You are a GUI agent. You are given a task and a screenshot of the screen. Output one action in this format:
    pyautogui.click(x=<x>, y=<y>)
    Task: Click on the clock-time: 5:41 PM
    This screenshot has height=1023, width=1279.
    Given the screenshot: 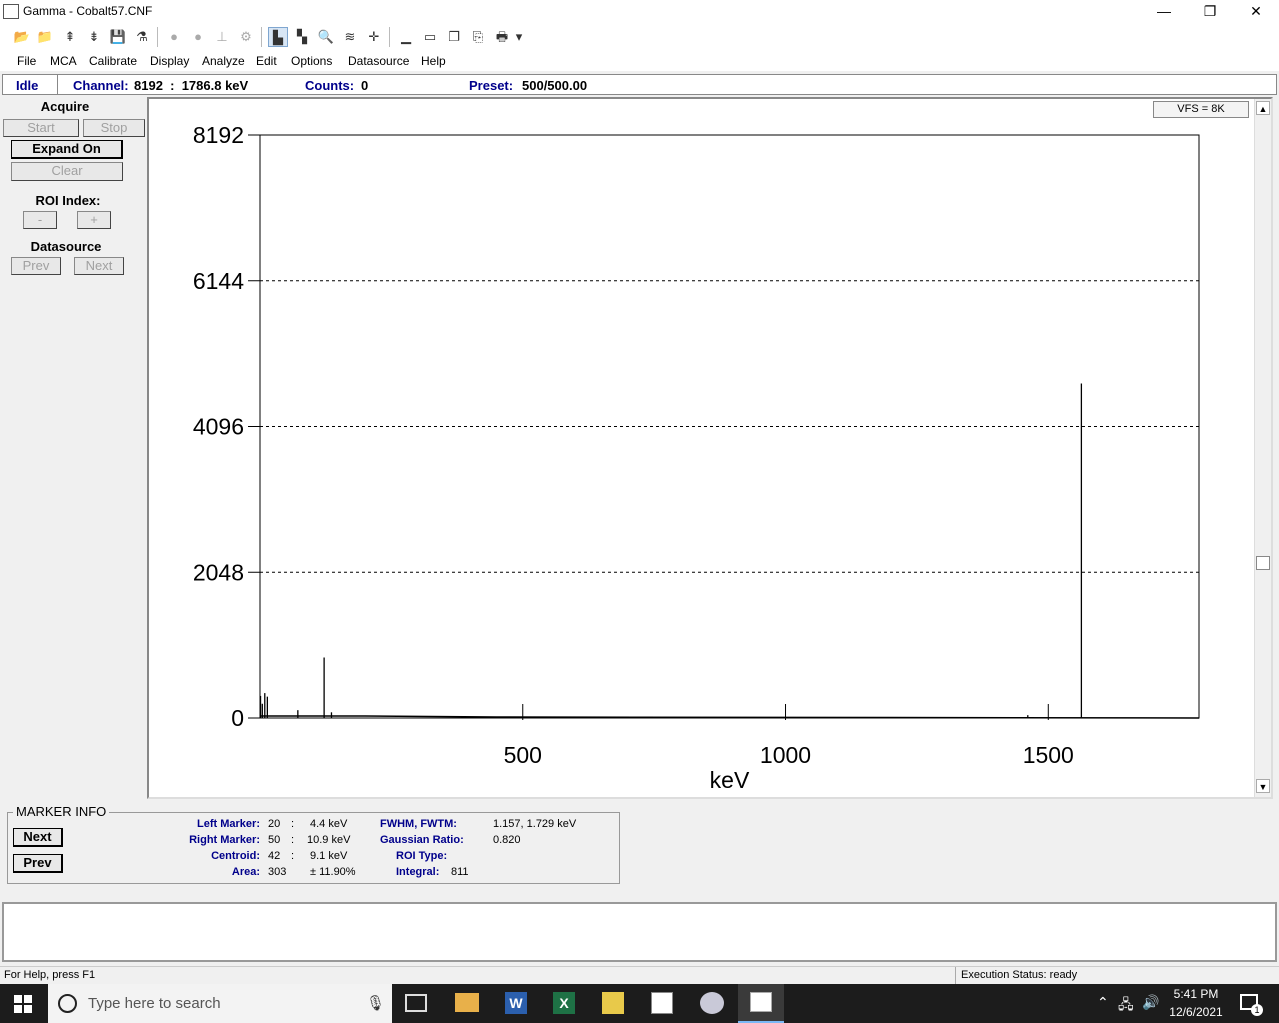 What is the action you would take?
    pyautogui.click(x=1196, y=994)
    